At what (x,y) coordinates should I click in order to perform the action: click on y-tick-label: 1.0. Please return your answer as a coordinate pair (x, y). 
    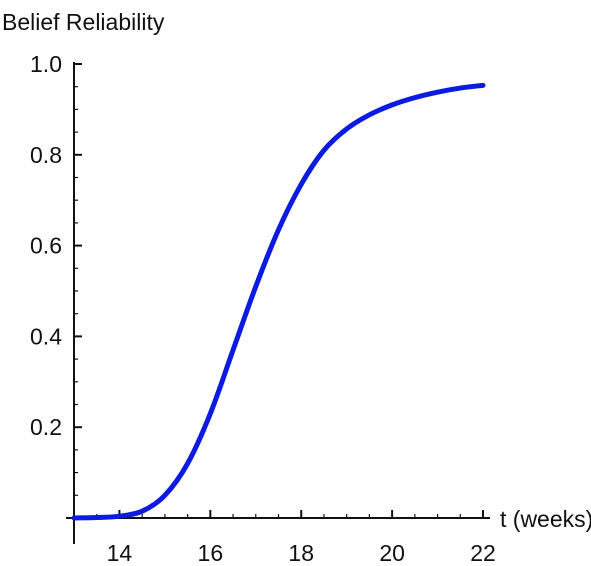
    Looking at the image, I should click on (46, 64).